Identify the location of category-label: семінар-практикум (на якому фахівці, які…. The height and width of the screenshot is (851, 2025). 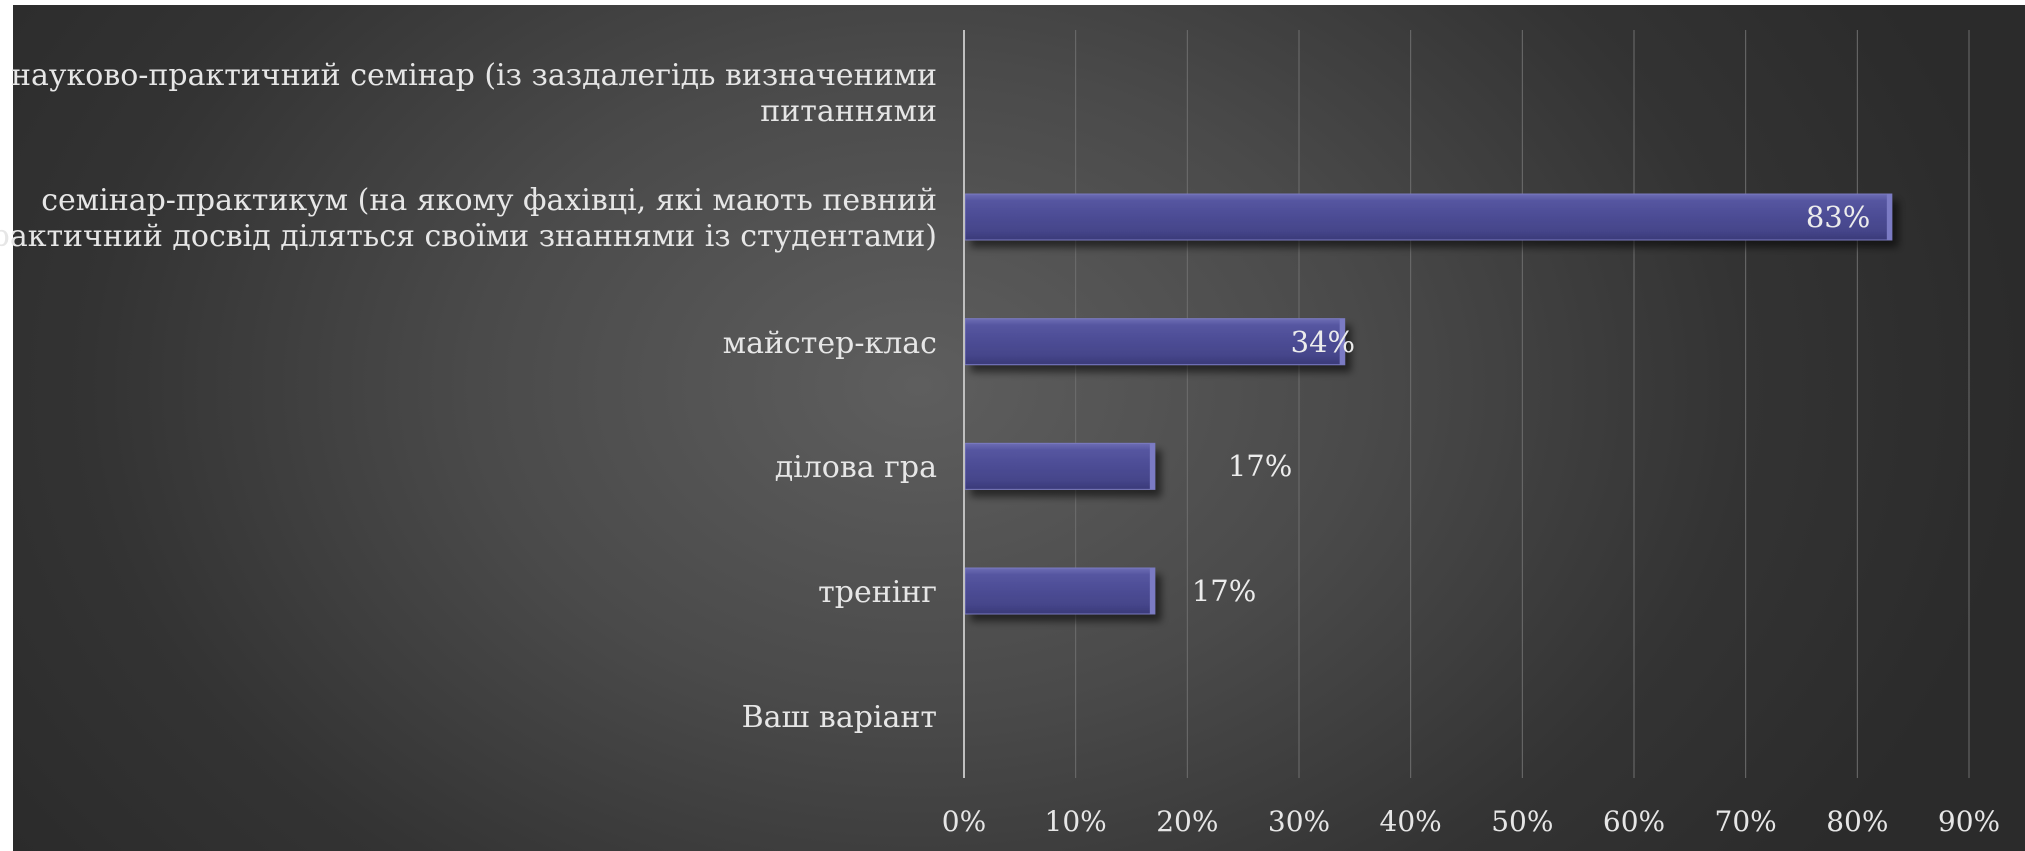
(468, 218).